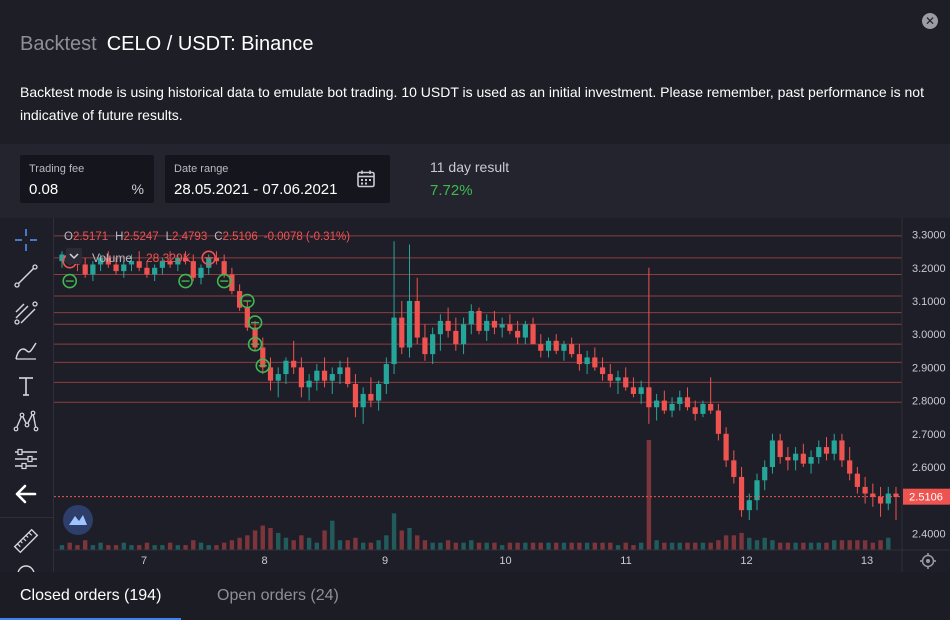 This screenshot has height=620, width=950. What do you see at coordinates (278, 595) in the screenshot?
I see `tab-open-orders: Open orders (24)` at bounding box center [278, 595].